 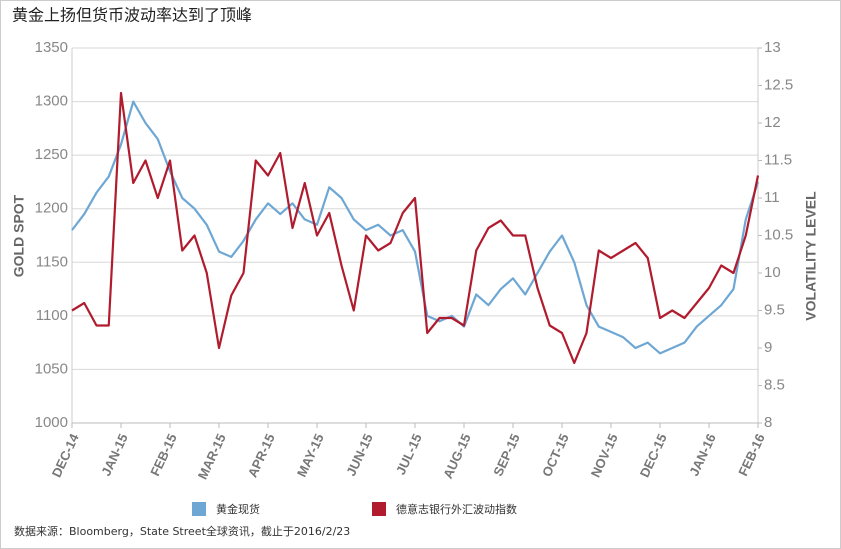 What do you see at coordinates (261, 455) in the screenshot?
I see `x-tick-label: APR-15` at bounding box center [261, 455].